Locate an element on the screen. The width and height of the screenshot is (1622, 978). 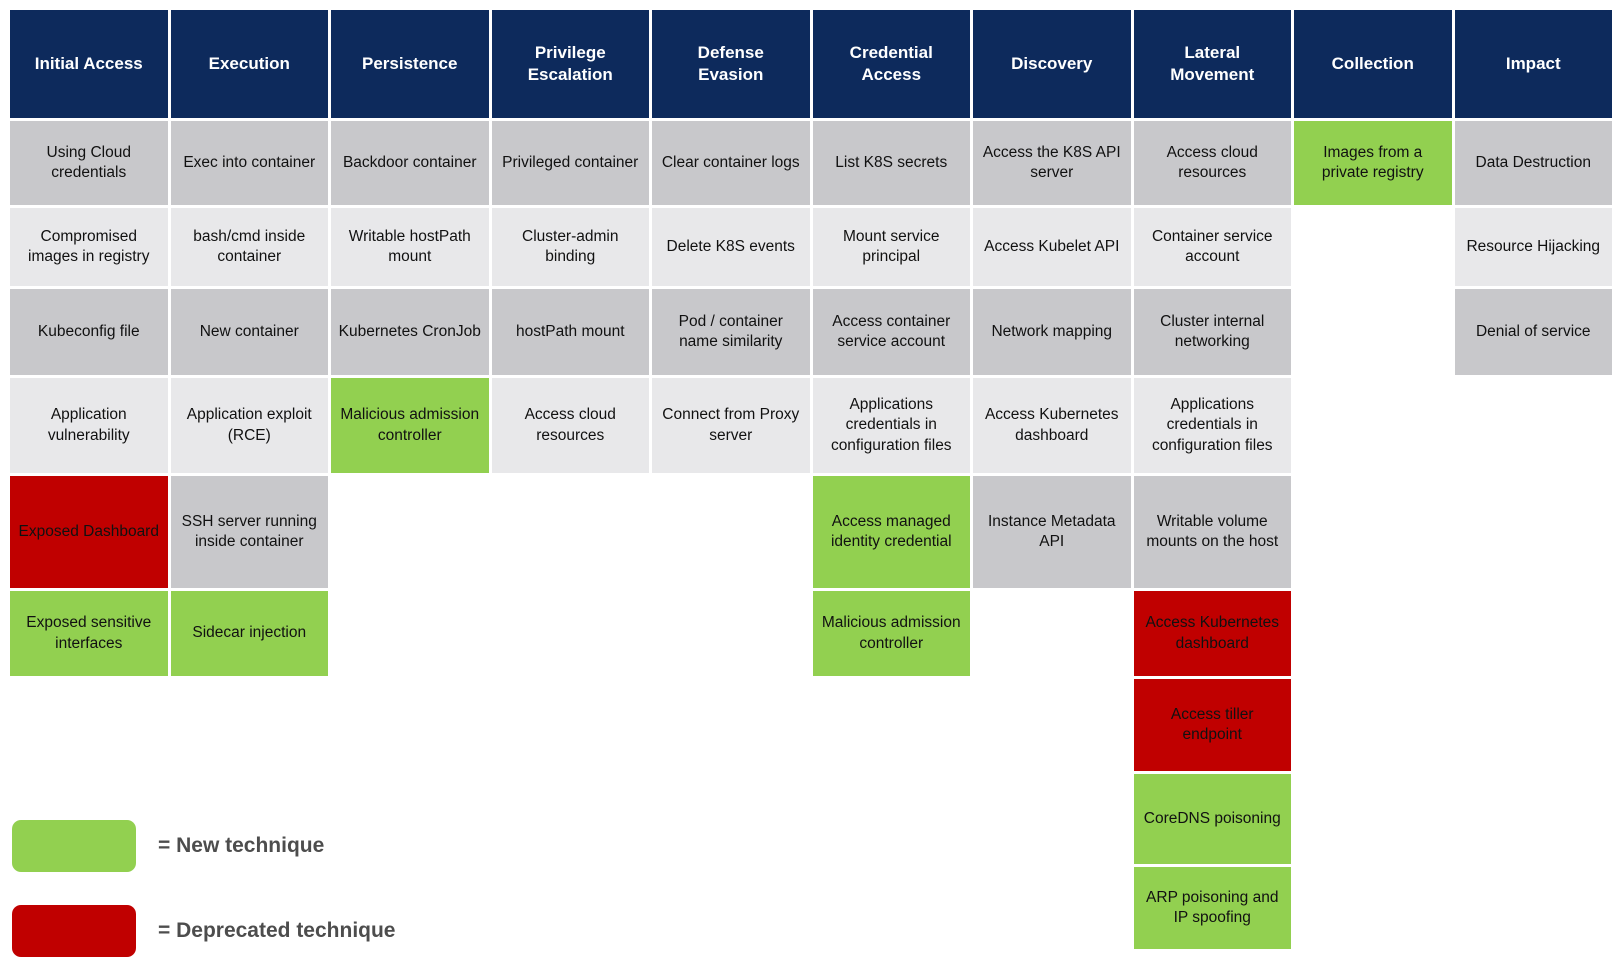
technique-cell: Data Destruction is located at coordinates (1533, 163).